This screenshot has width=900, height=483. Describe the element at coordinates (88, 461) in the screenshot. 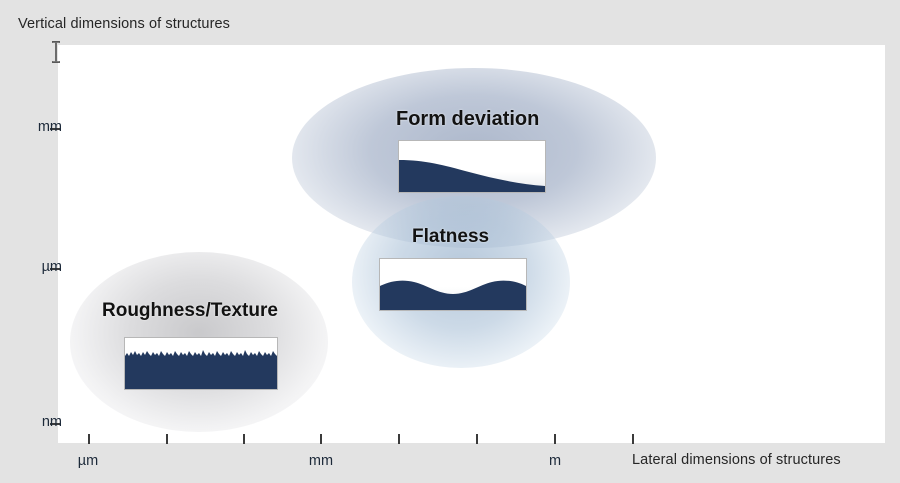

I see `x-tick-label-um: µm` at that location.